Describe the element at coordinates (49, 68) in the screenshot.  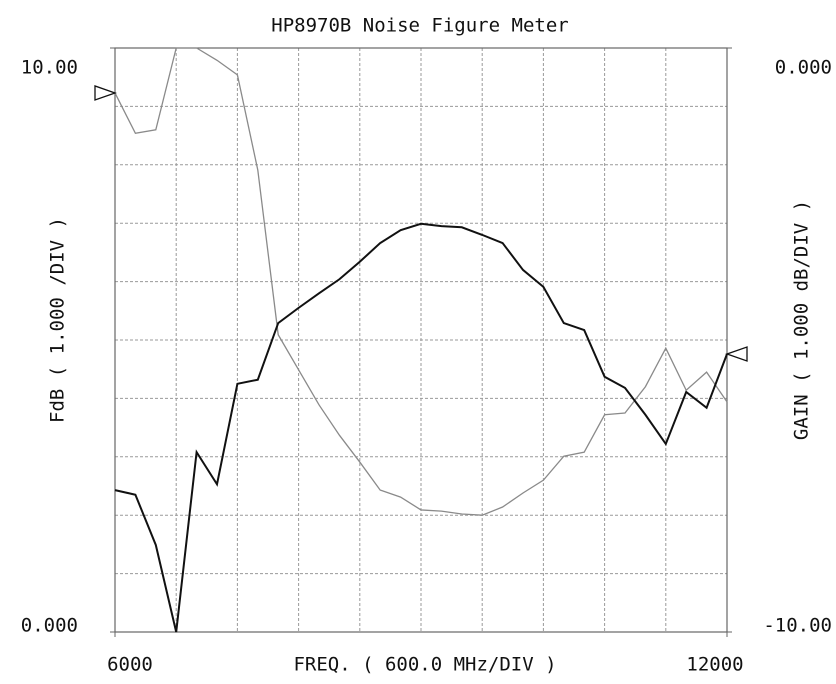
I see `y-tick-label: 10.00` at that location.